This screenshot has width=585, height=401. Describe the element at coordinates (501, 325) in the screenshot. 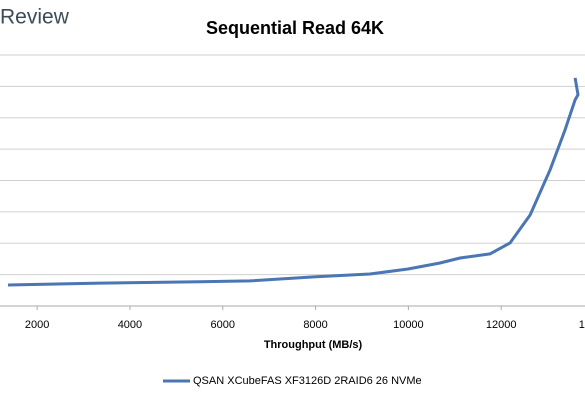

I see `x-tick-label: 12000` at that location.